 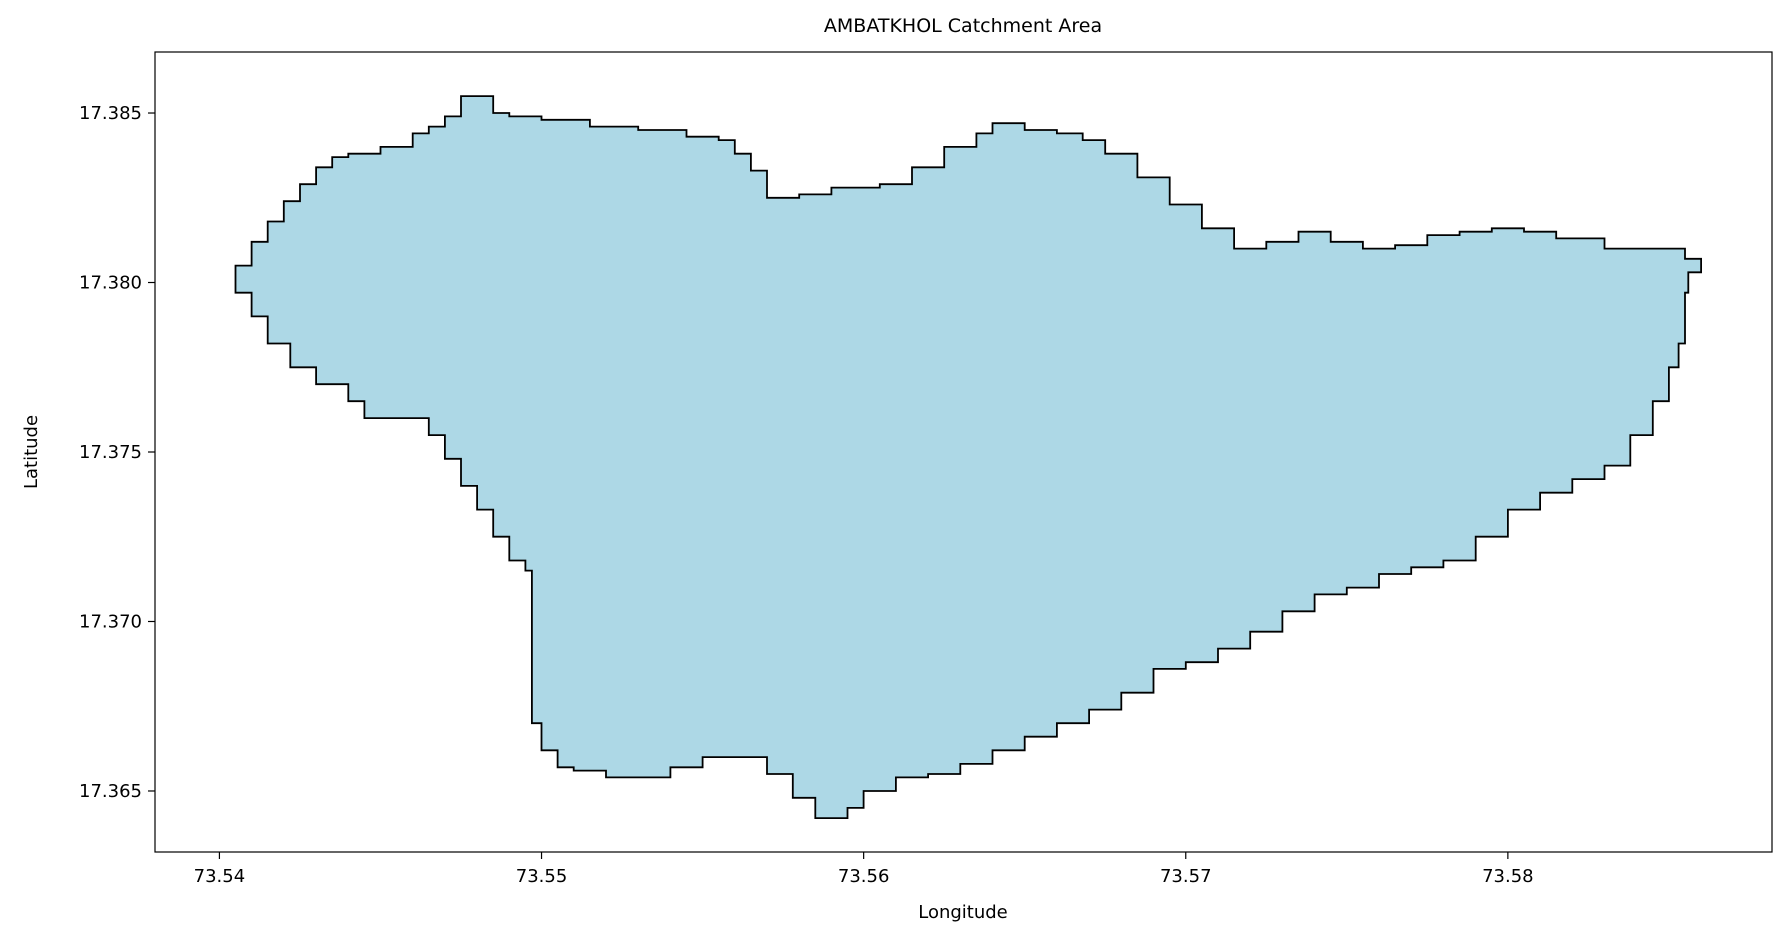 I want to click on y-tick-label: 17.380, so click(x=110, y=283).